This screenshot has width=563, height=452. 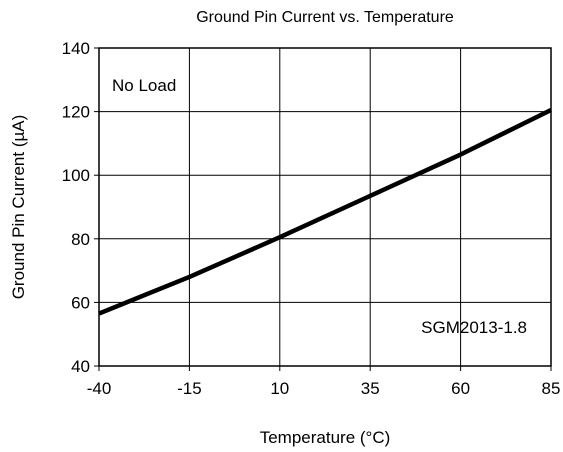 I want to click on y-tick-label: 80, so click(x=80, y=239).